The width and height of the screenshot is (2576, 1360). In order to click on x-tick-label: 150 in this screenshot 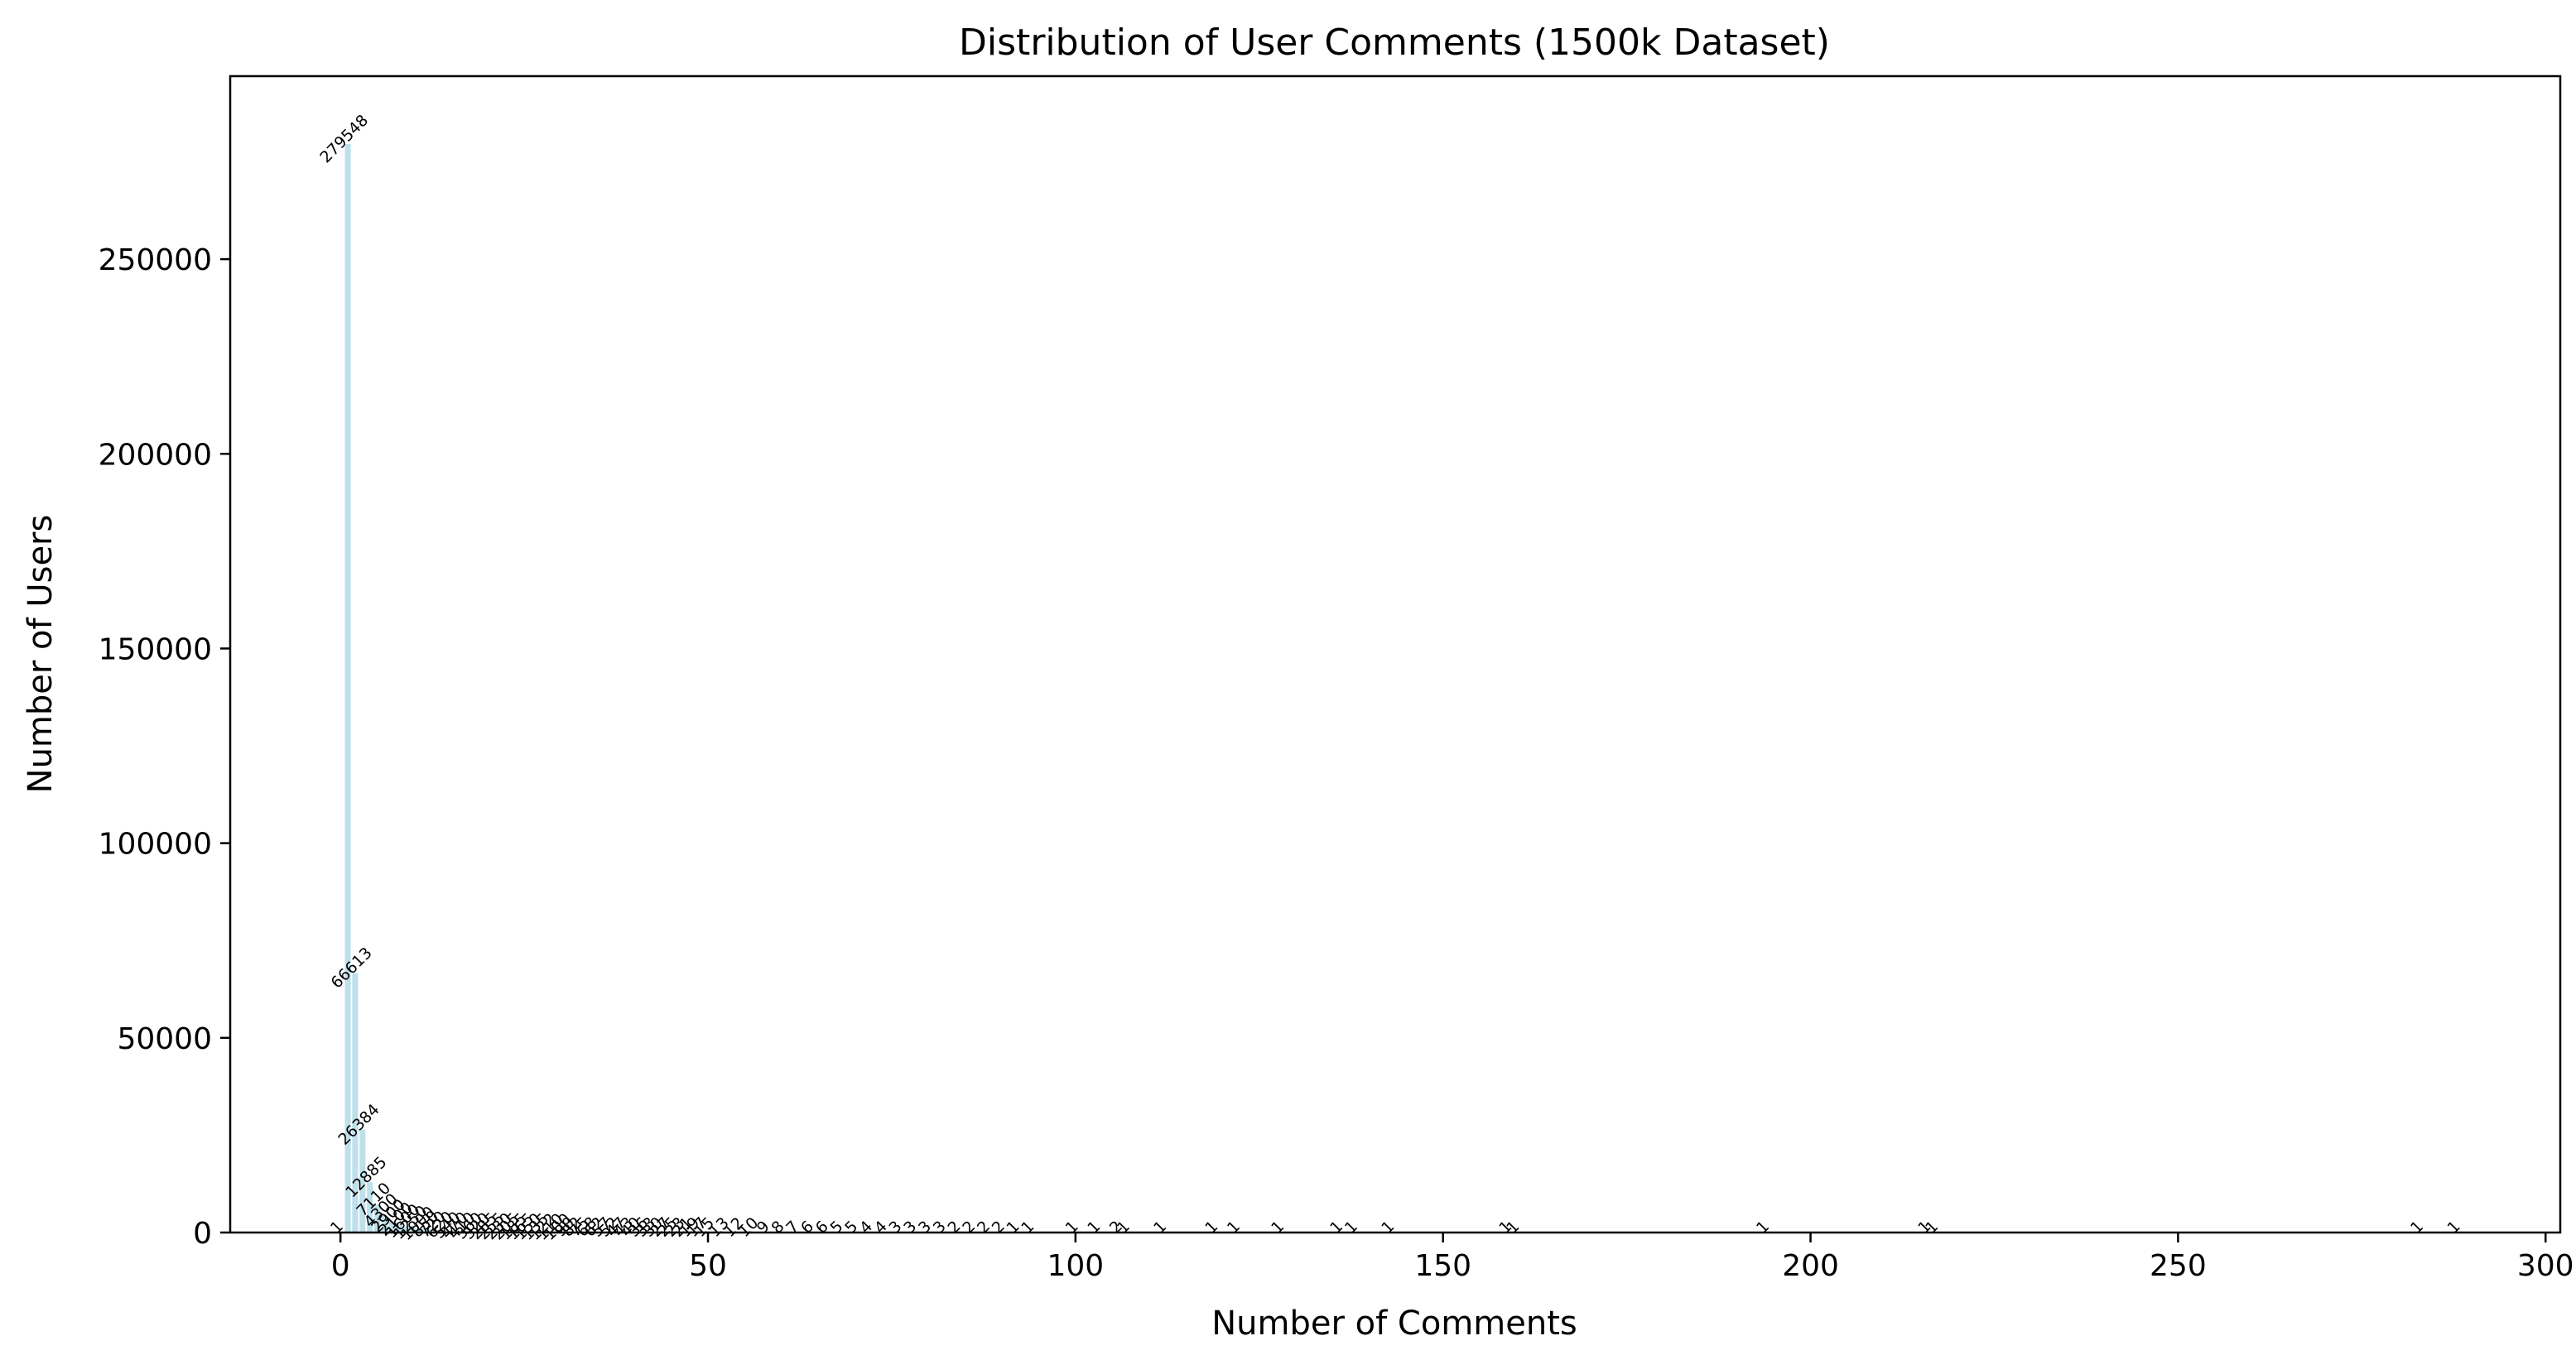, I will do `click(1442, 1266)`.